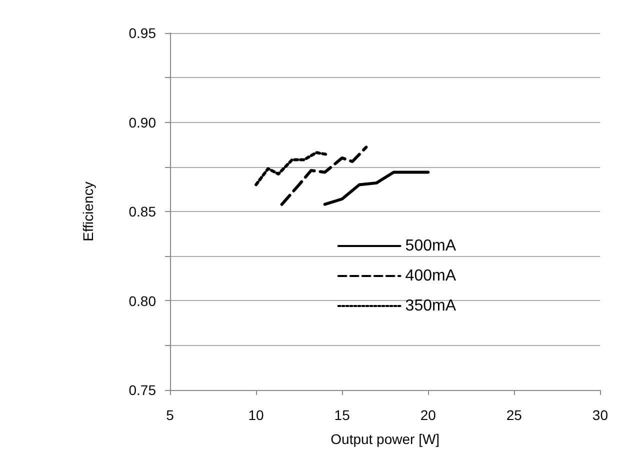  What do you see at coordinates (142, 212) in the screenshot?
I see `y-tick-label: 0.85` at bounding box center [142, 212].